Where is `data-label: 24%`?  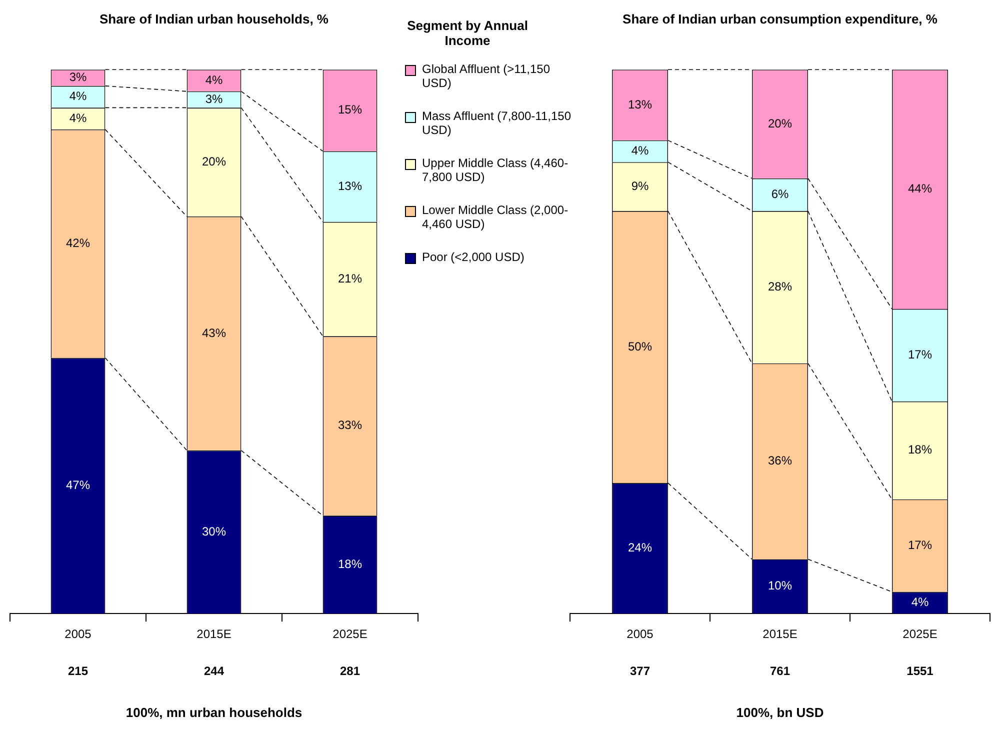
data-label: 24% is located at coordinates (640, 547).